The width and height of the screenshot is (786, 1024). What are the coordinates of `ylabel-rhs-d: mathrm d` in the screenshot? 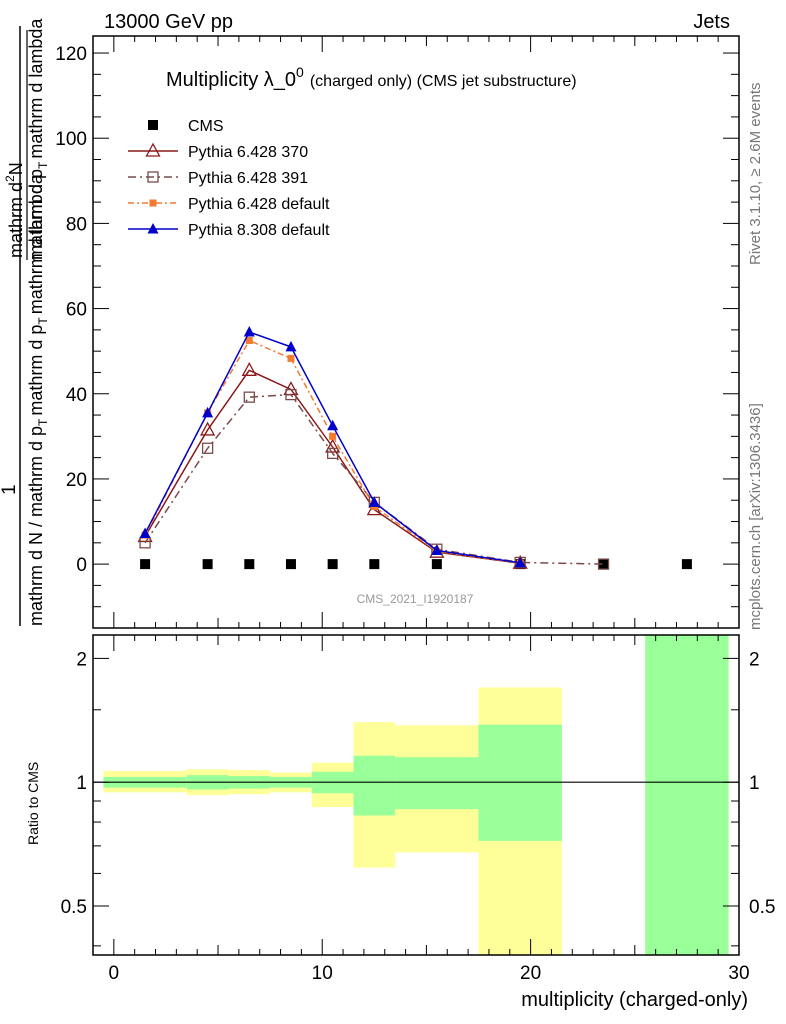 It's located at (16, 220).